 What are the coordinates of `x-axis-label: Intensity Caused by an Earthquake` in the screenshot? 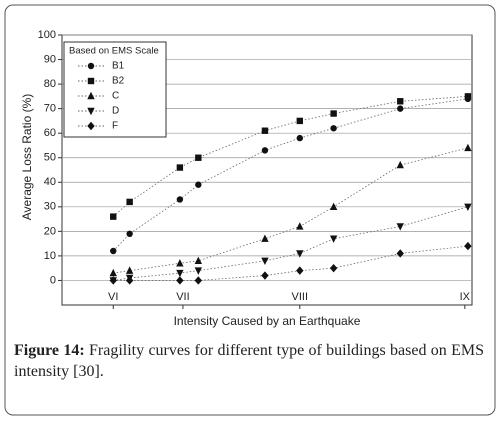 It's located at (267, 321).